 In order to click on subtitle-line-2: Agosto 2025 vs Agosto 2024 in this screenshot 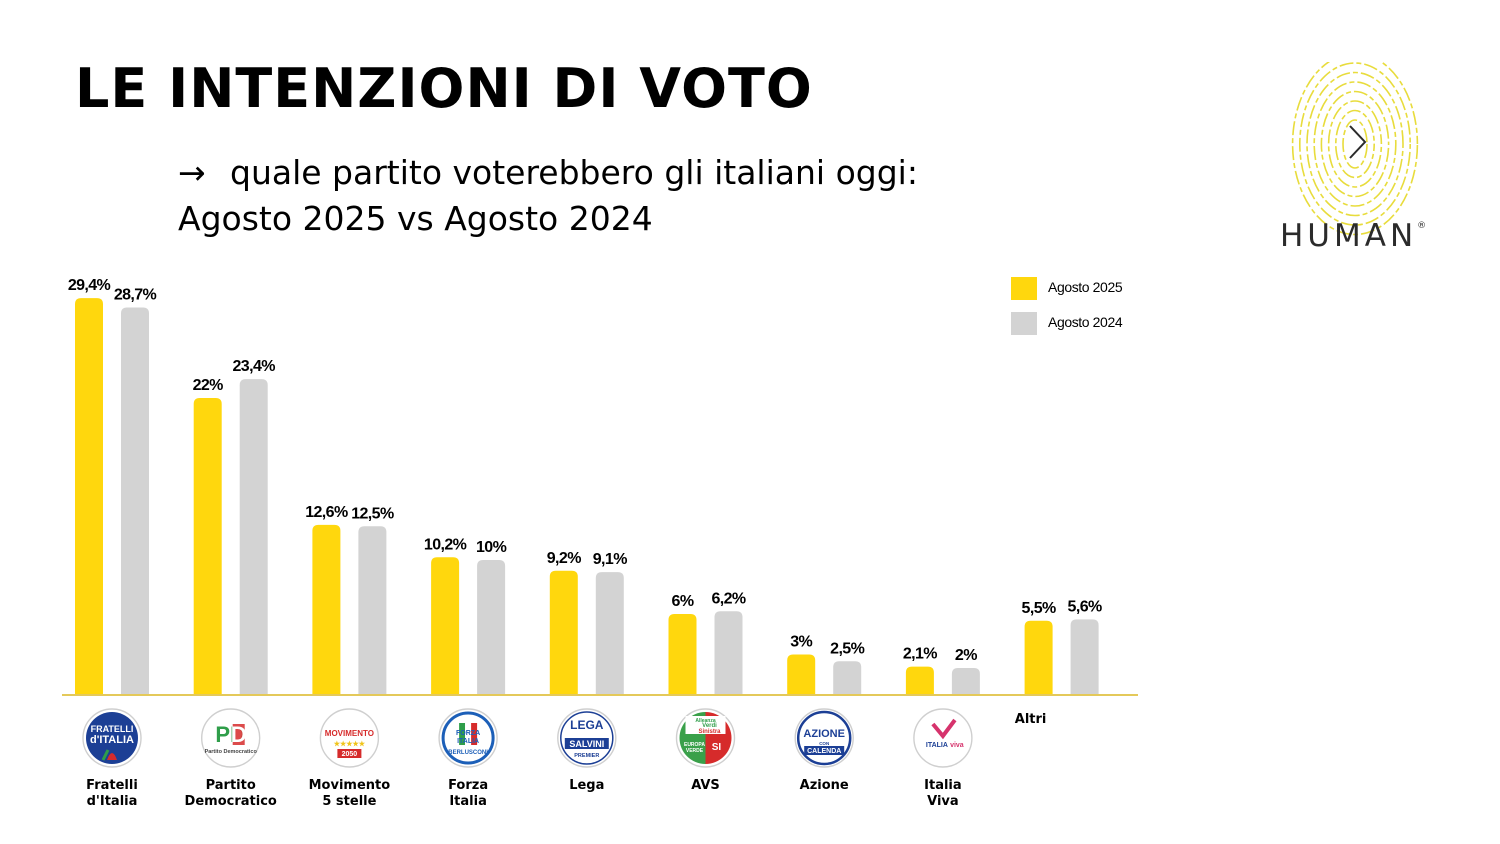, I will do `click(415, 218)`.